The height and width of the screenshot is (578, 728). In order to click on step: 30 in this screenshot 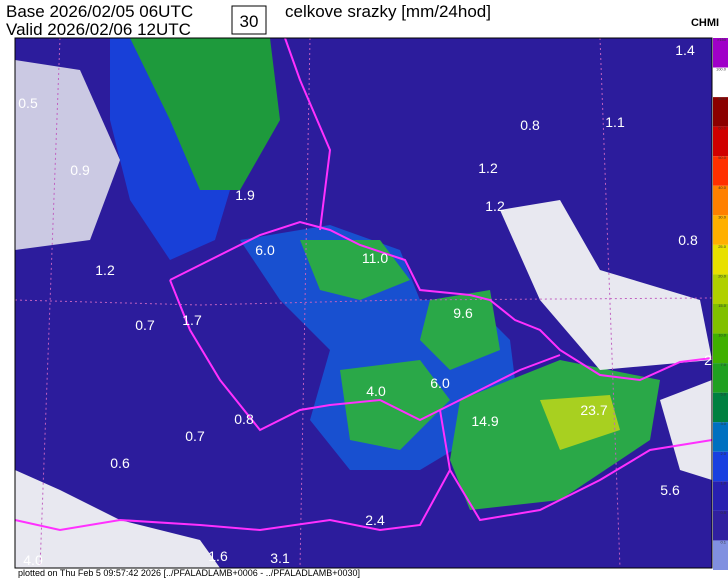, I will do `click(249, 21)`.